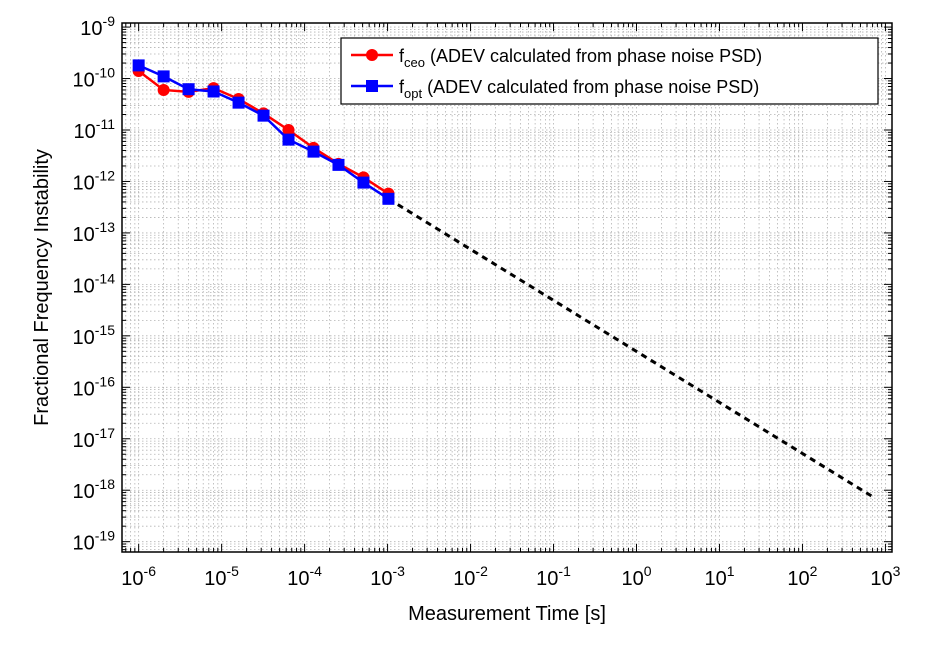 The image size is (928, 649). Describe the element at coordinates (372, 86) in the screenshot. I see `fopt-legend-marker` at that location.